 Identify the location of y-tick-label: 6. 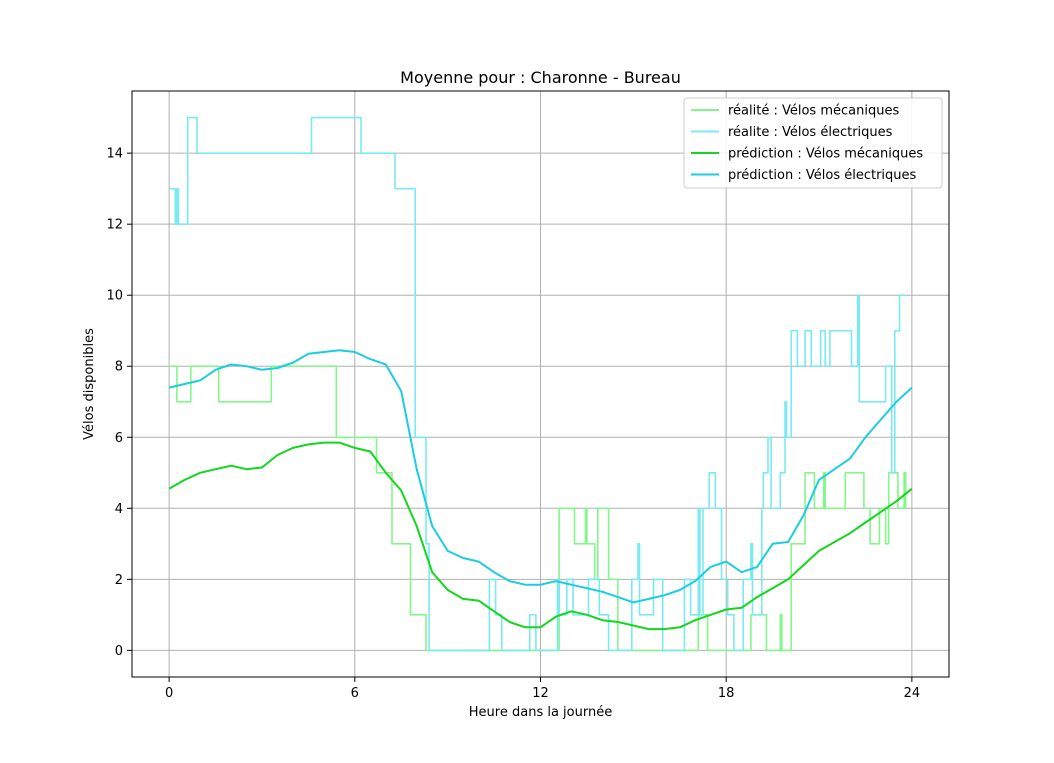
(119, 438).